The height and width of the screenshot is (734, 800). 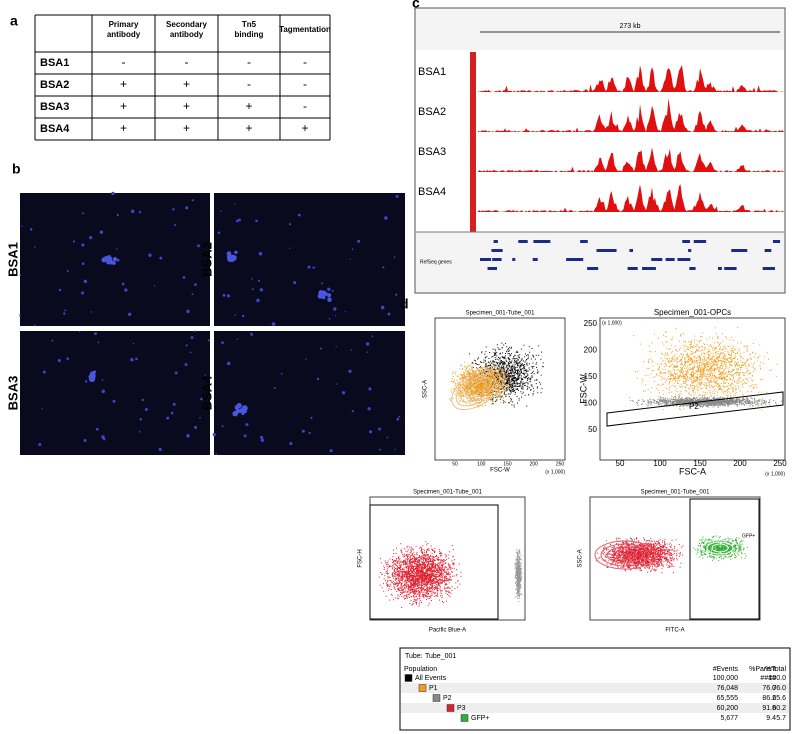 What do you see at coordinates (762, 669) in the screenshot?
I see `label: %Parent` at bounding box center [762, 669].